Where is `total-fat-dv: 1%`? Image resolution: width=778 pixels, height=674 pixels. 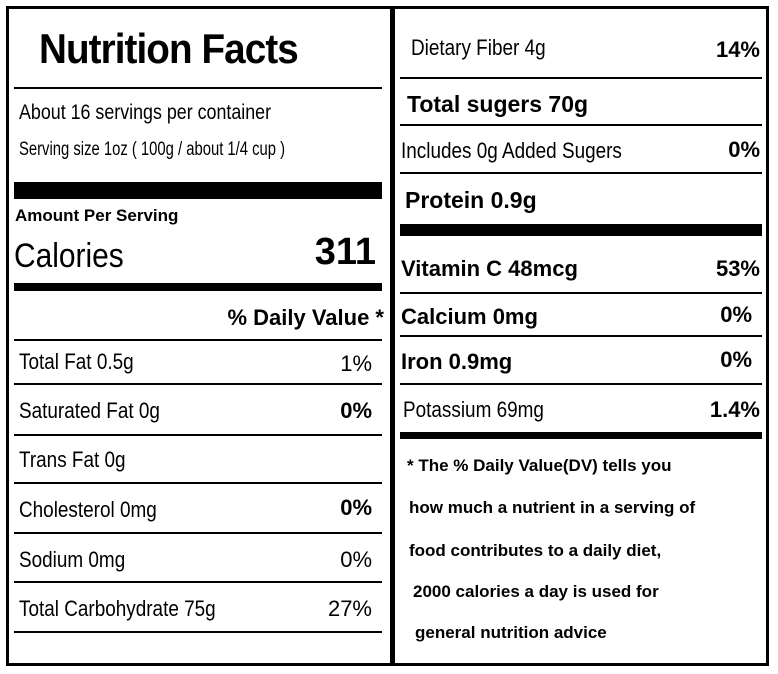
total-fat-dv: 1% is located at coordinates (356, 363).